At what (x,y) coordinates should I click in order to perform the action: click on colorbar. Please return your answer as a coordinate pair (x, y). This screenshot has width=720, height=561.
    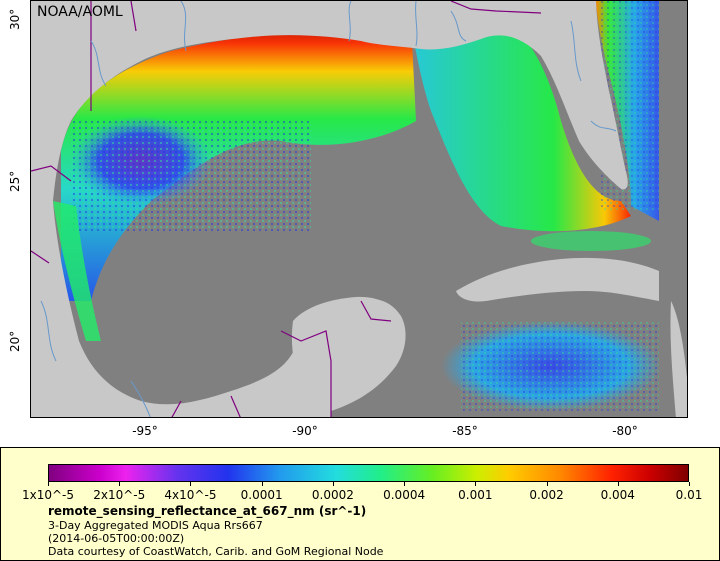
    Looking at the image, I should click on (368, 473).